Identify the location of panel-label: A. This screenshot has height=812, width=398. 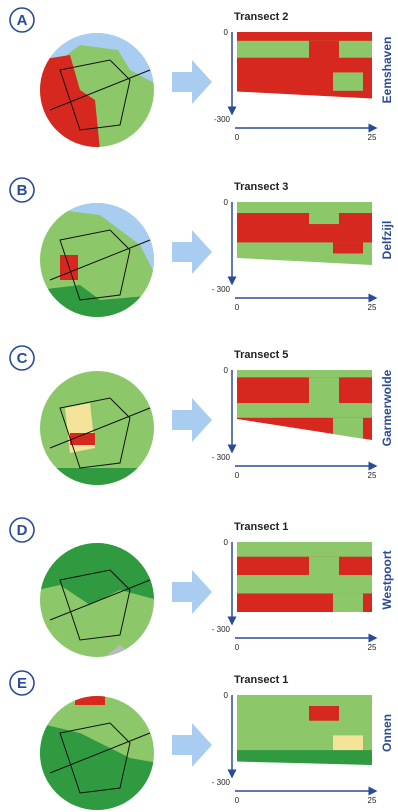
(22, 20).